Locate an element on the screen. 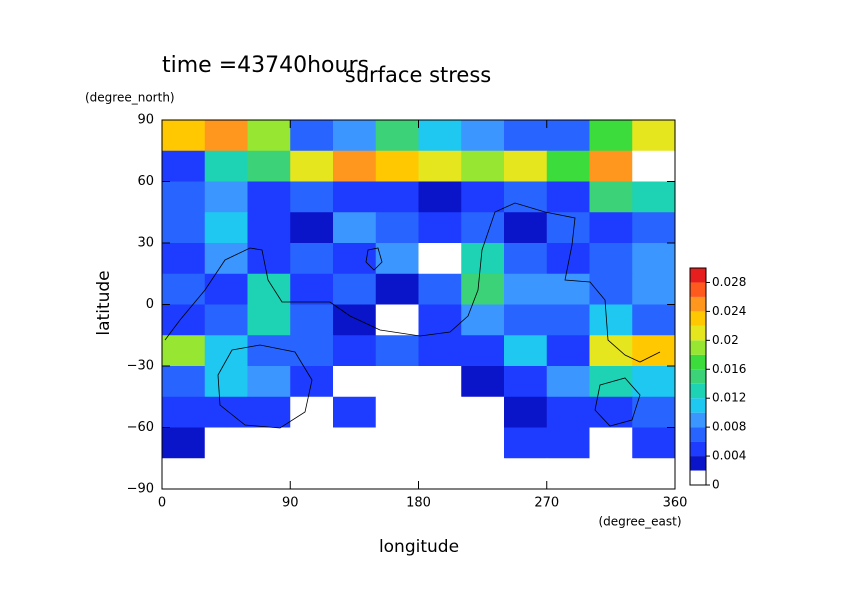  chart-subtitle: time =43740hours is located at coordinates (265, 65).